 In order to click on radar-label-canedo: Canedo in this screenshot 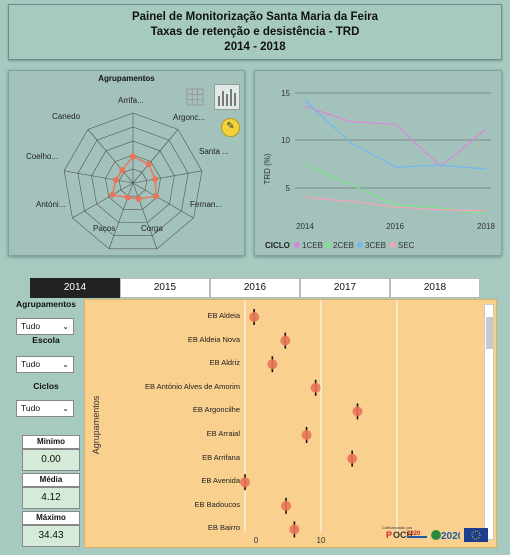, I will do `click(66, 116)`.